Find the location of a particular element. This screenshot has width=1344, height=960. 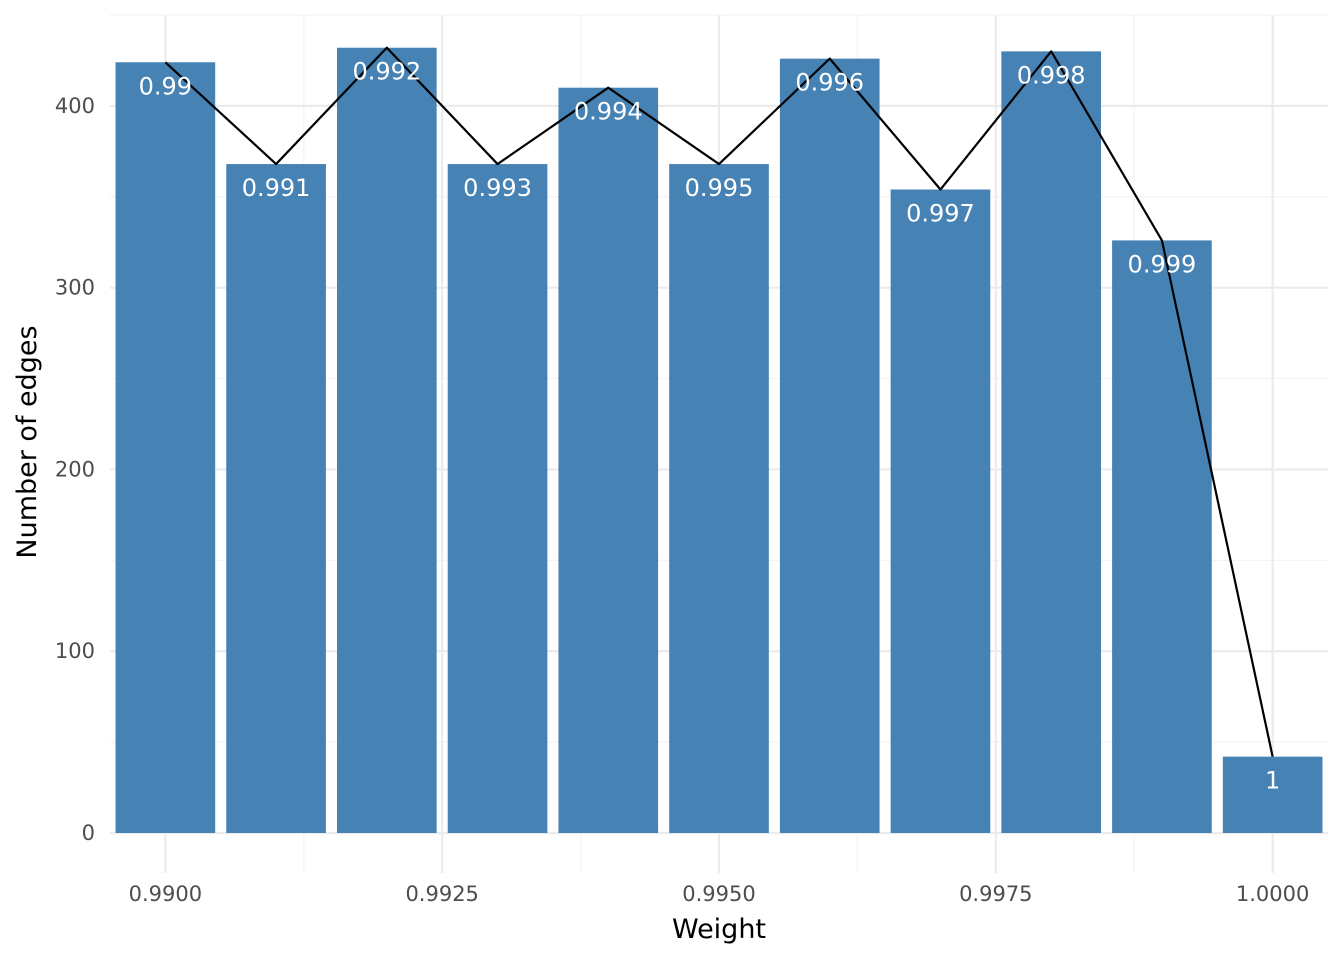

y-tick-label: 400 is located at coordinates (75, 106).